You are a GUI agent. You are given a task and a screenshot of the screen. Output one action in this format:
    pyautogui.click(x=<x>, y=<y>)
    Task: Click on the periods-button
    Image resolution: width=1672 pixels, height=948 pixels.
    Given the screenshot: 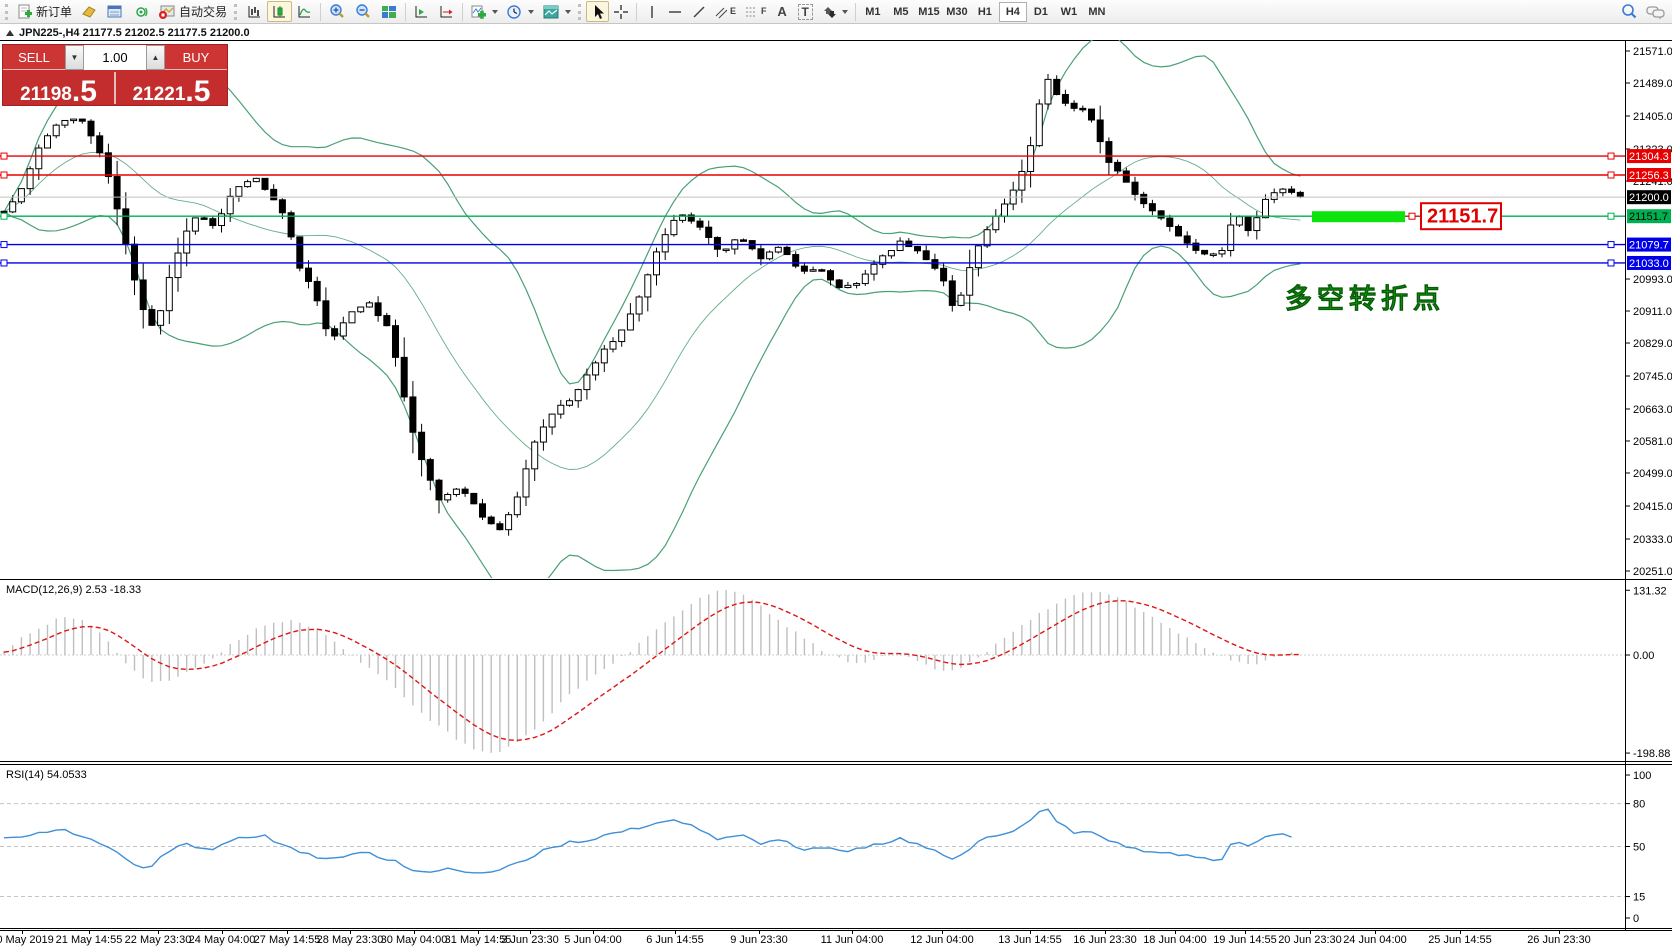 What is the action you would take?
    pyautogui.click(x=520, y=11)
    